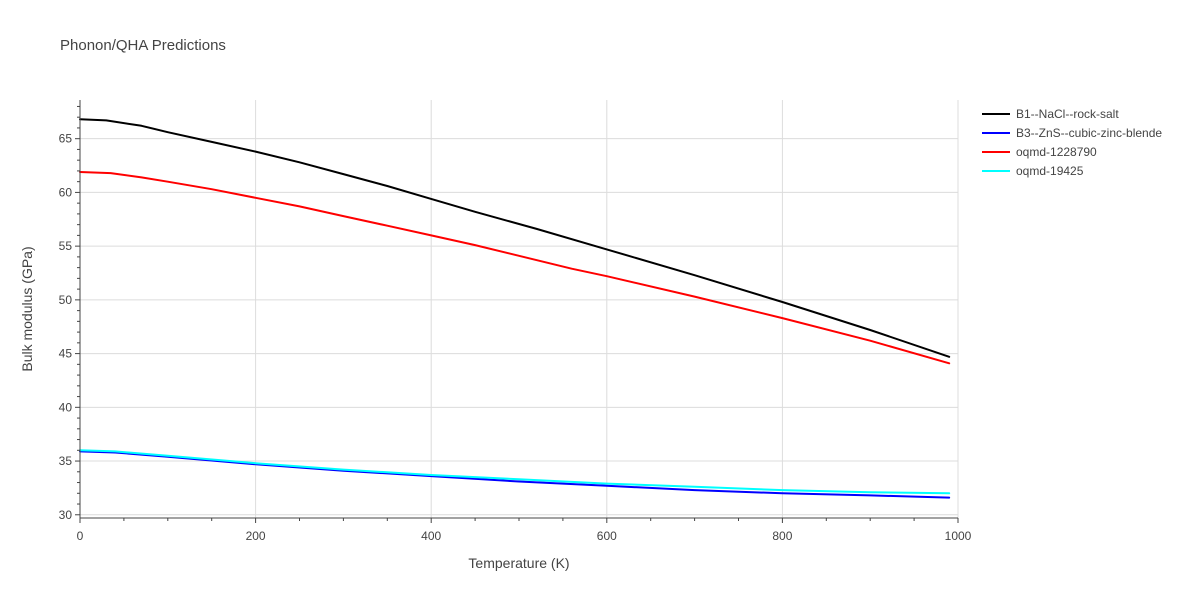 The image size is (1200, 600). Describe the element at coordinates (66, 354) in the screenshot. I see `y-tick-label: 45` at that location.